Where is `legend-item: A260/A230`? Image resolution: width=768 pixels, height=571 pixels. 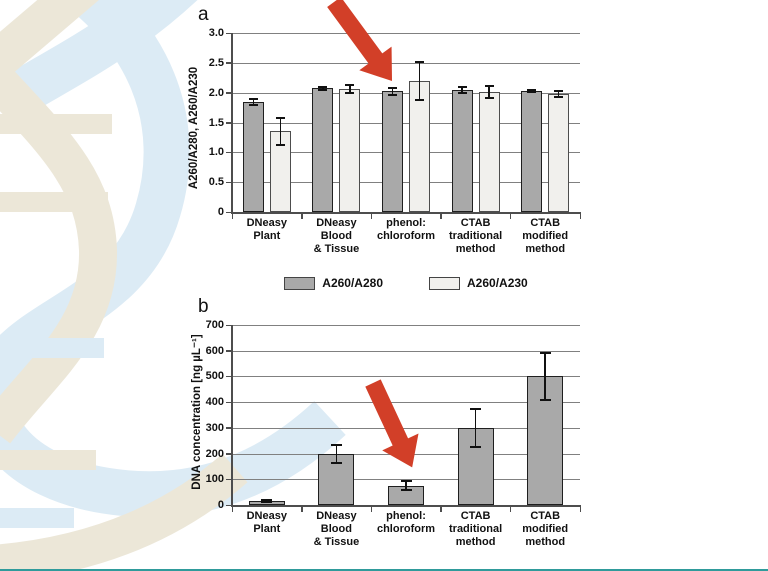
legend-item: A260/A230 is located at coordinates (478, 283).